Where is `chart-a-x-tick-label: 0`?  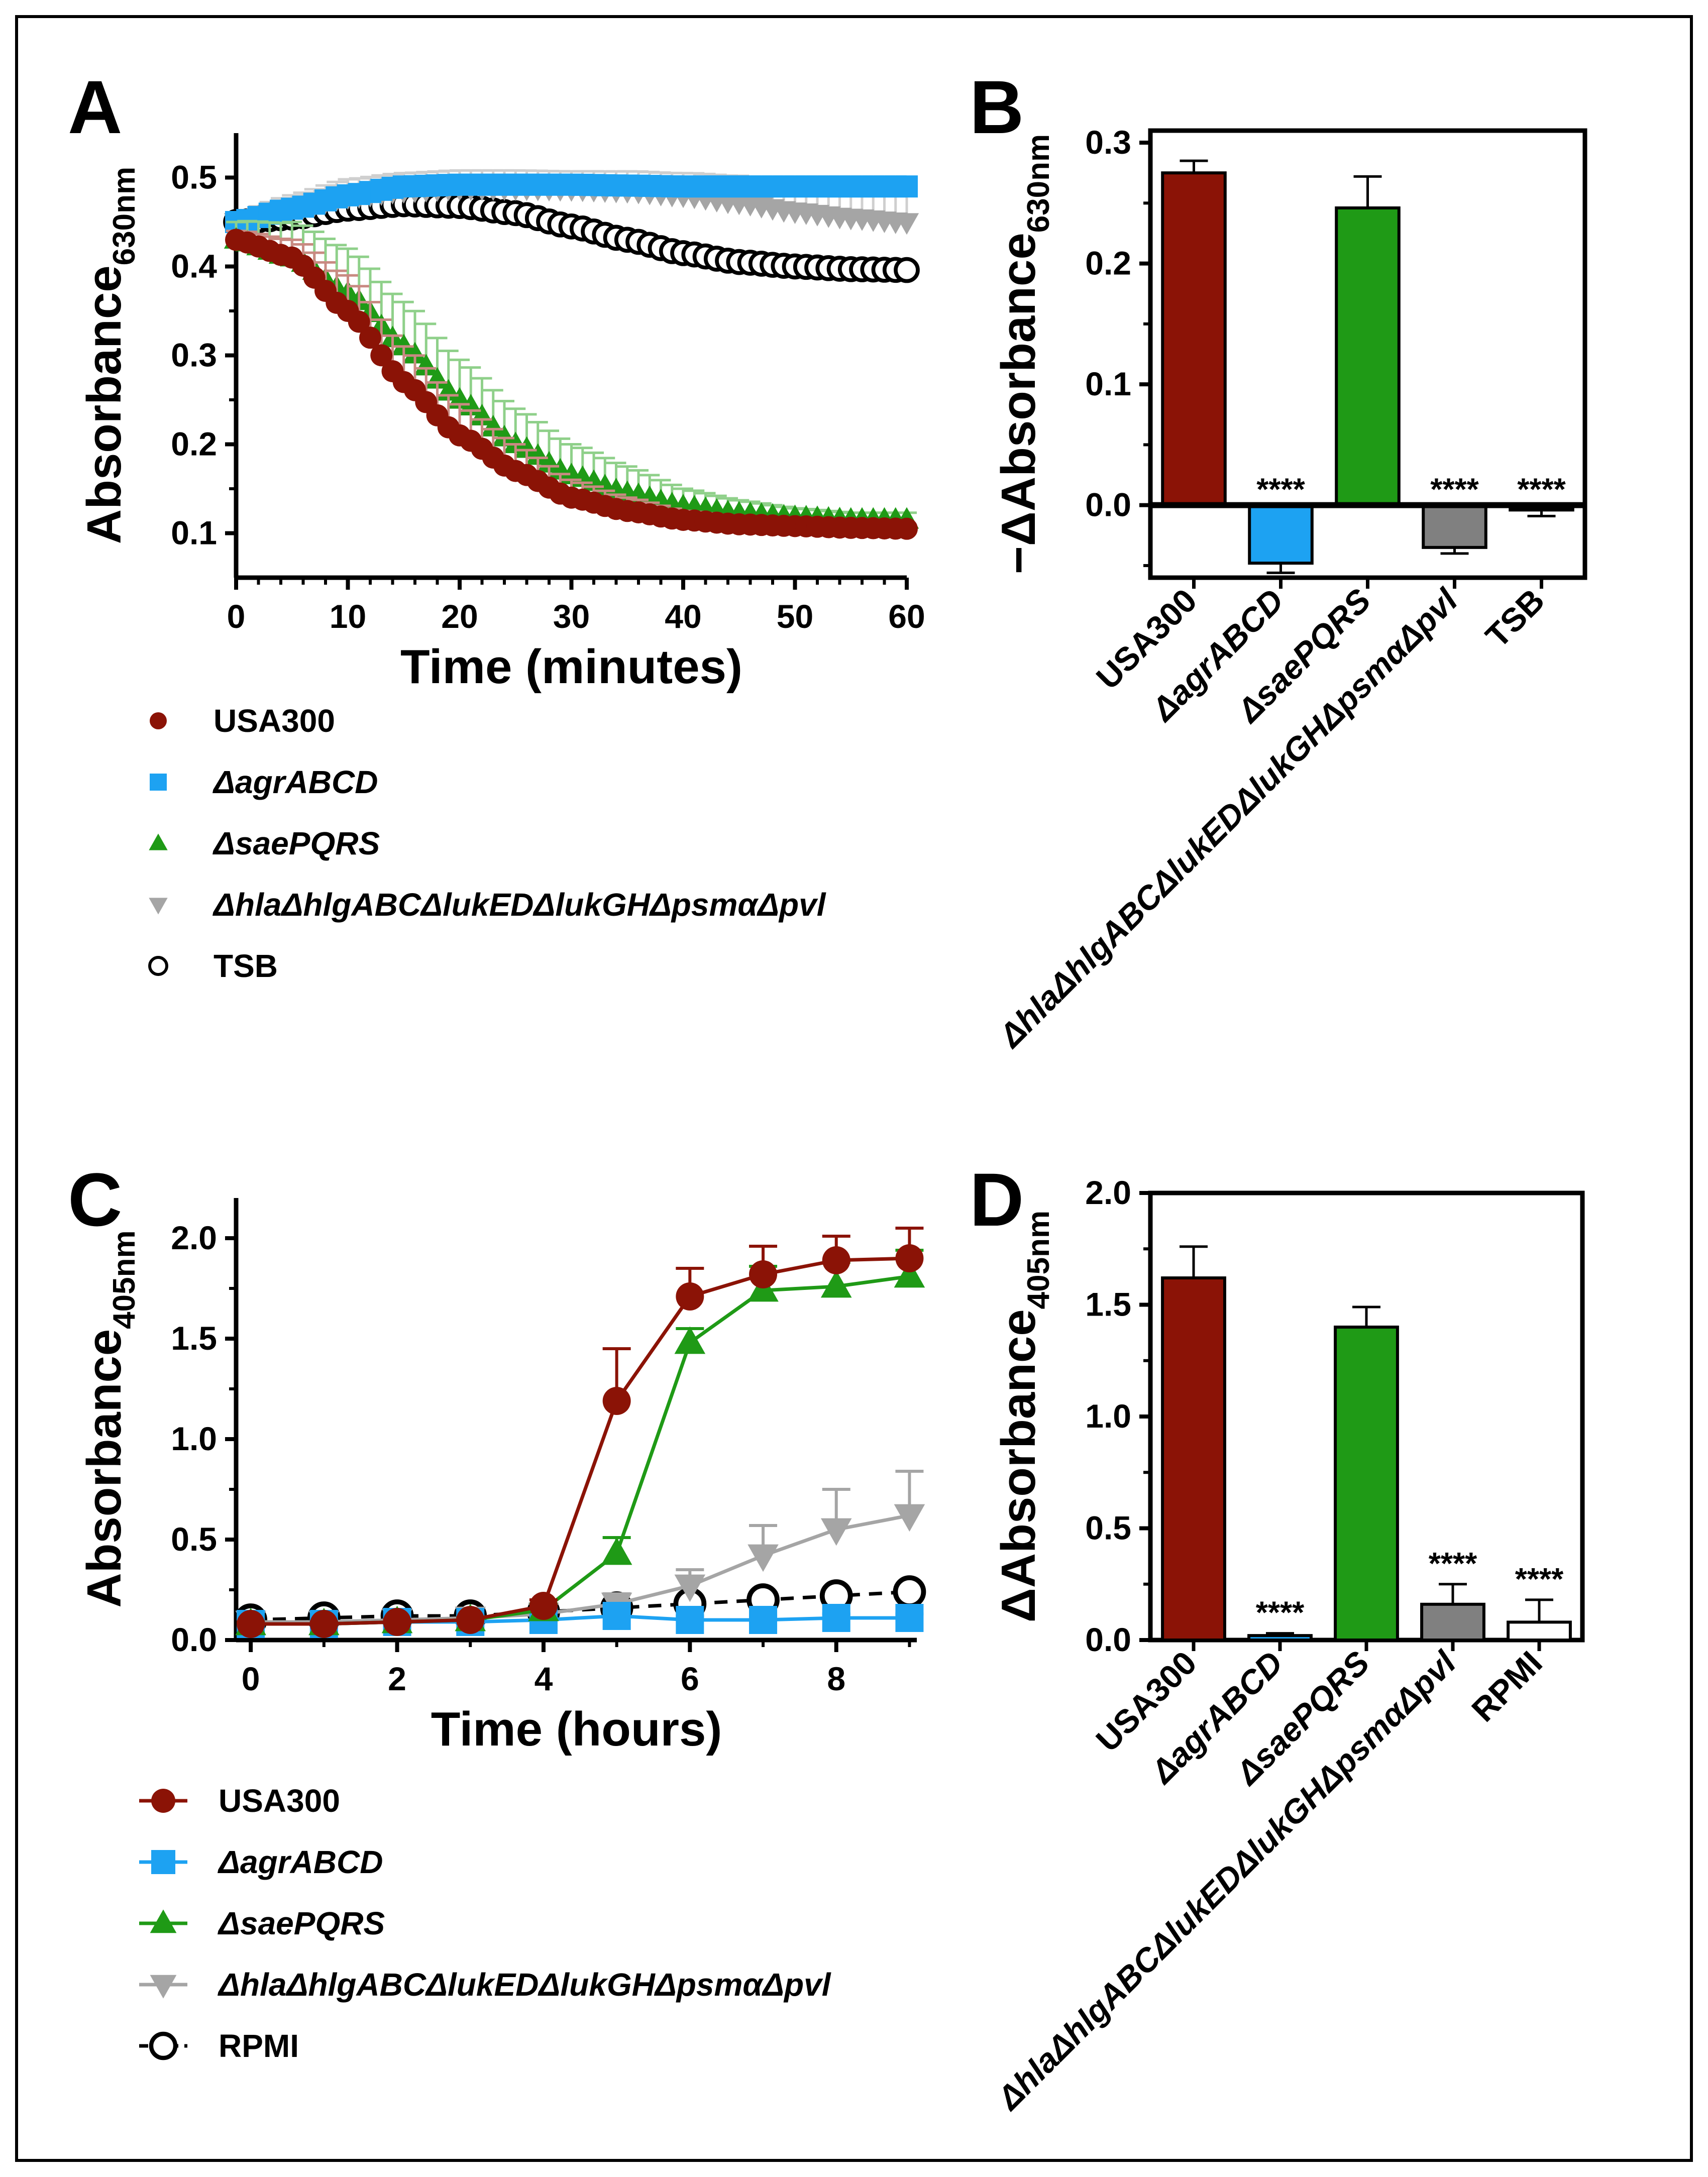 chart-a-x-tick-label: 0 is located at coordinates (236, 616).